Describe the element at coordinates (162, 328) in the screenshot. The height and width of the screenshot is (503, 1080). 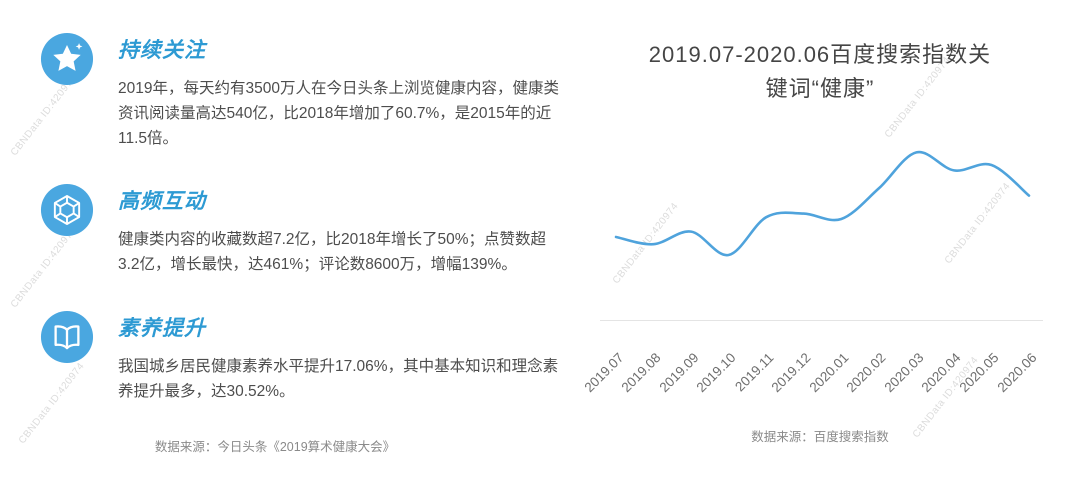
I see `section-title: 素养提升` at that location.